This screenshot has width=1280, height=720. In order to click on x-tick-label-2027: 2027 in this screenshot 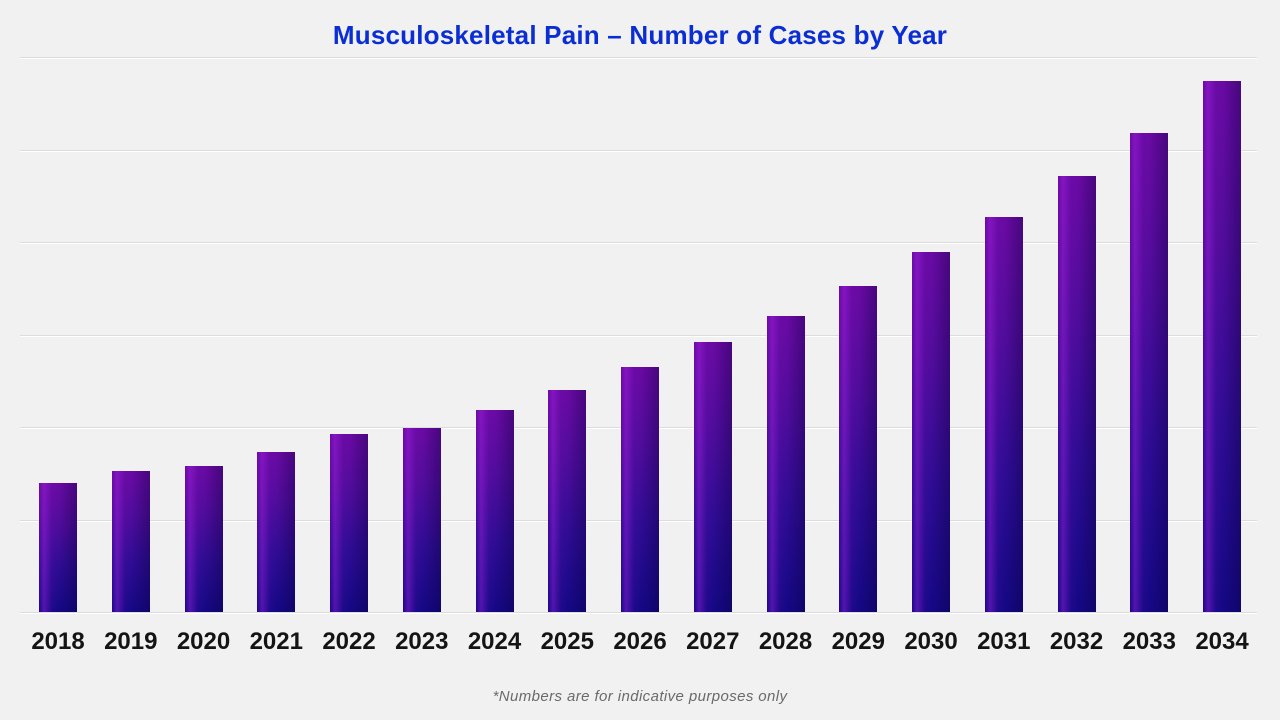, I will do `click(713, 641)`.